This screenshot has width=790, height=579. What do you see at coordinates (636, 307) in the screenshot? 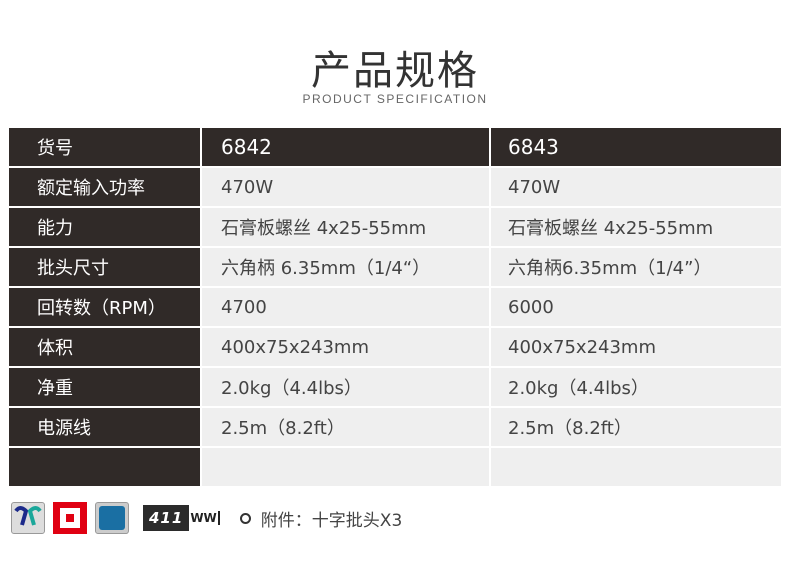
I see `row-value: 6000` at bounding box center [636, 307].